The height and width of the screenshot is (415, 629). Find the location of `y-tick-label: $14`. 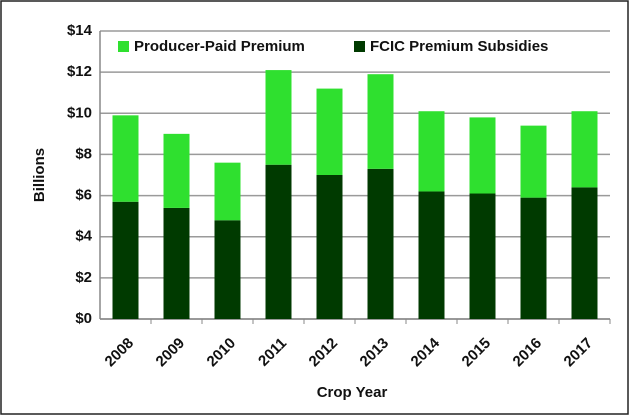

y-tick-label: $14 is located at coordinates (80, 30).